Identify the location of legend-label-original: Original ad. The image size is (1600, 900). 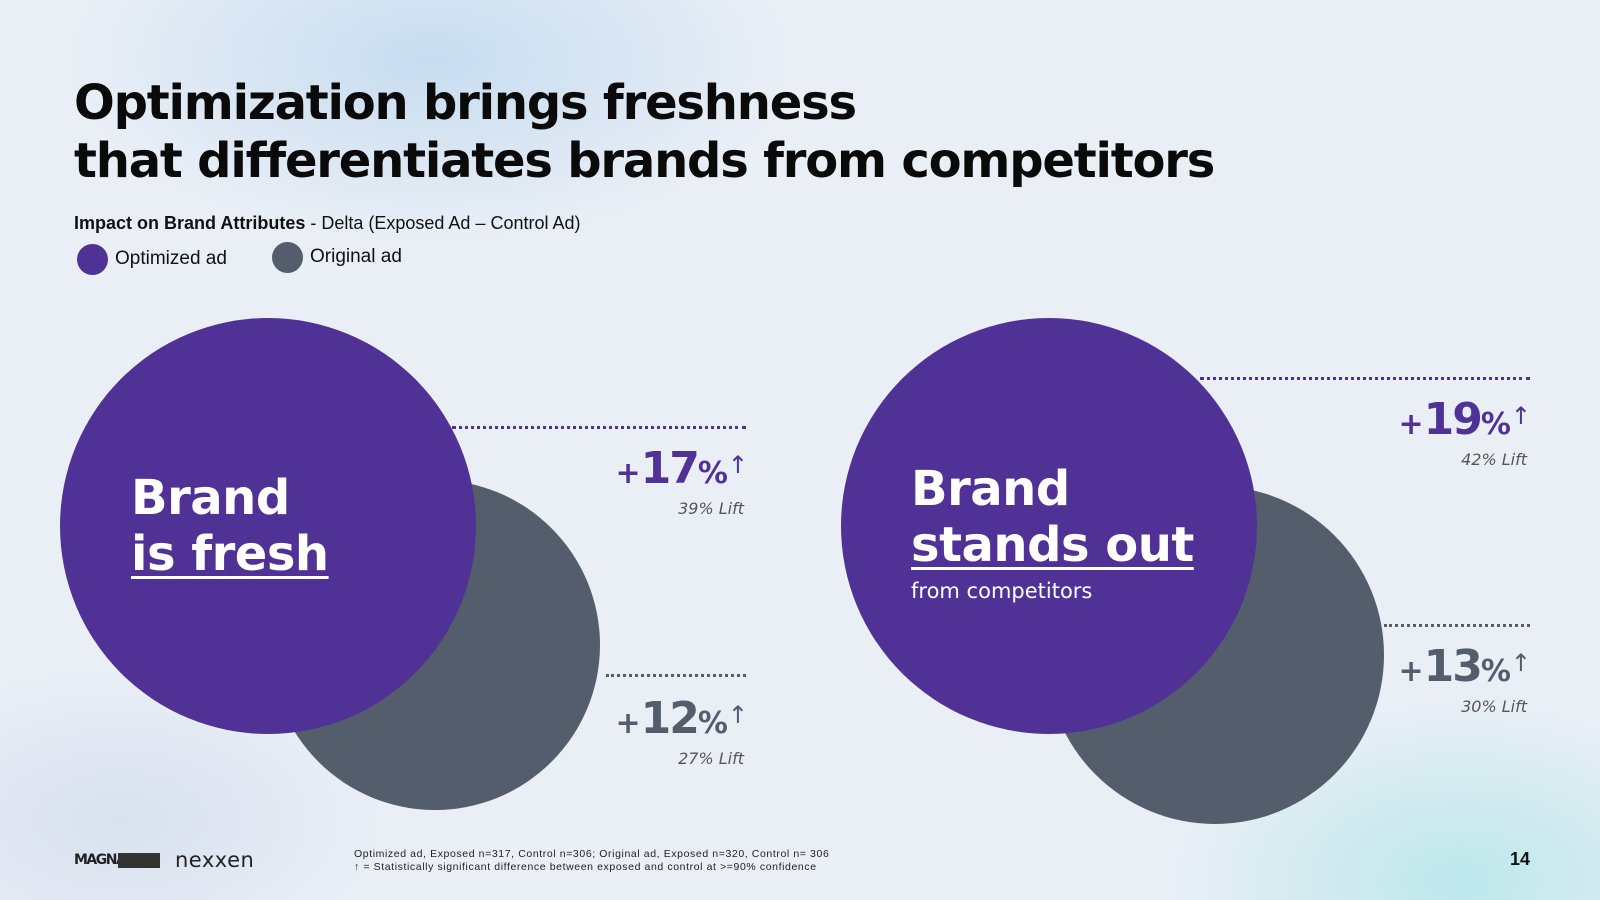
(356, 256).